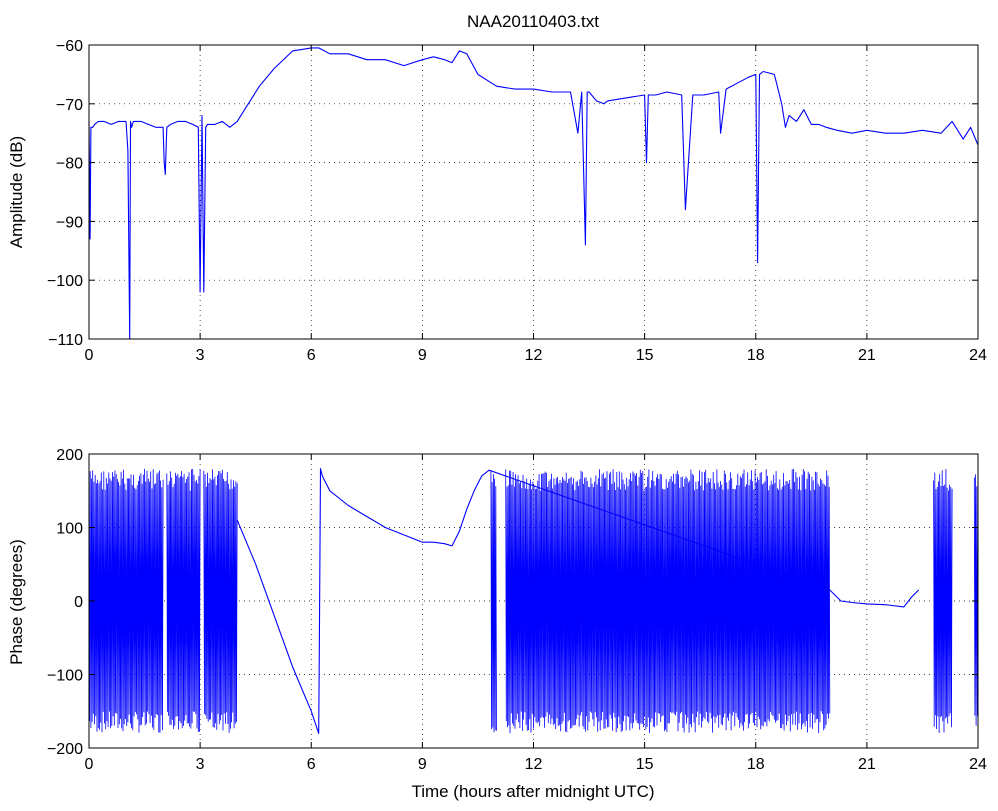 The height and width of the screenshot is (811, 998). Describe the element at coordinates (978, 355) in the screenshot. I see `amplitude-x-tick-label: 24` at that location.